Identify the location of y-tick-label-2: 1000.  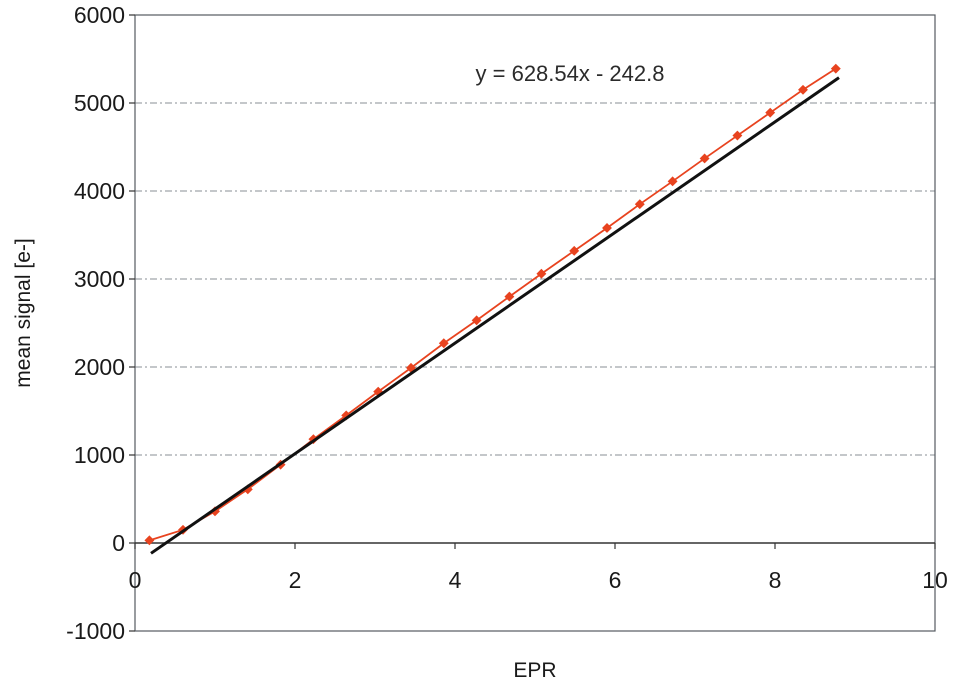
(99, 455).